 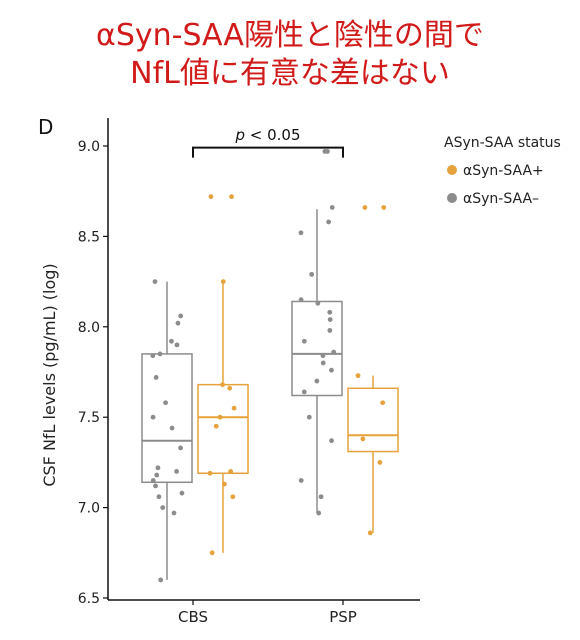 I want to click on legend-entry-negative: αSyn-SAA–, so click(x=501, y=199).